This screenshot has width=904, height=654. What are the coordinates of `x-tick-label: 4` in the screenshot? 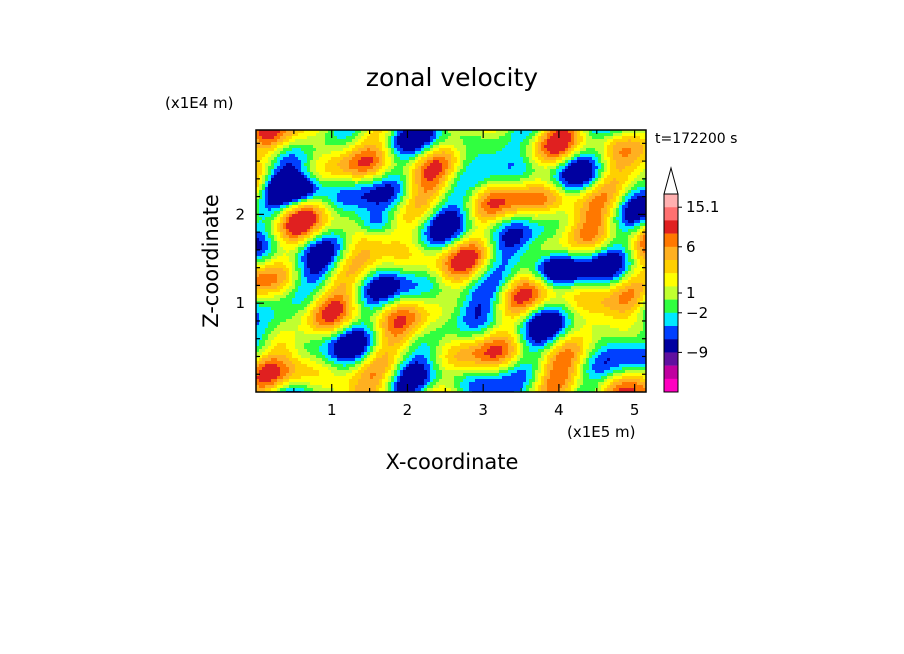 It's located at (559, 410).